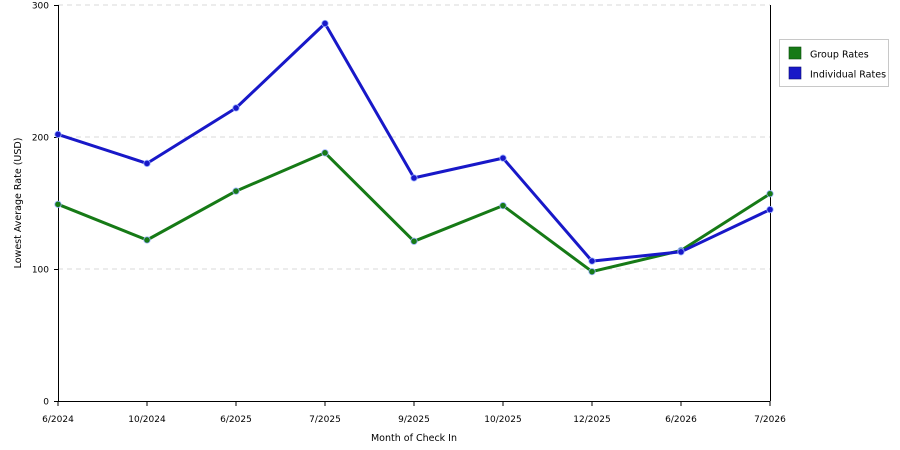 The height and width of the screenshot is (450, 900). Describe the element at coordinates (414, 438) in the screenshot. I see `x-axis-title: Month of Check In` at that location.